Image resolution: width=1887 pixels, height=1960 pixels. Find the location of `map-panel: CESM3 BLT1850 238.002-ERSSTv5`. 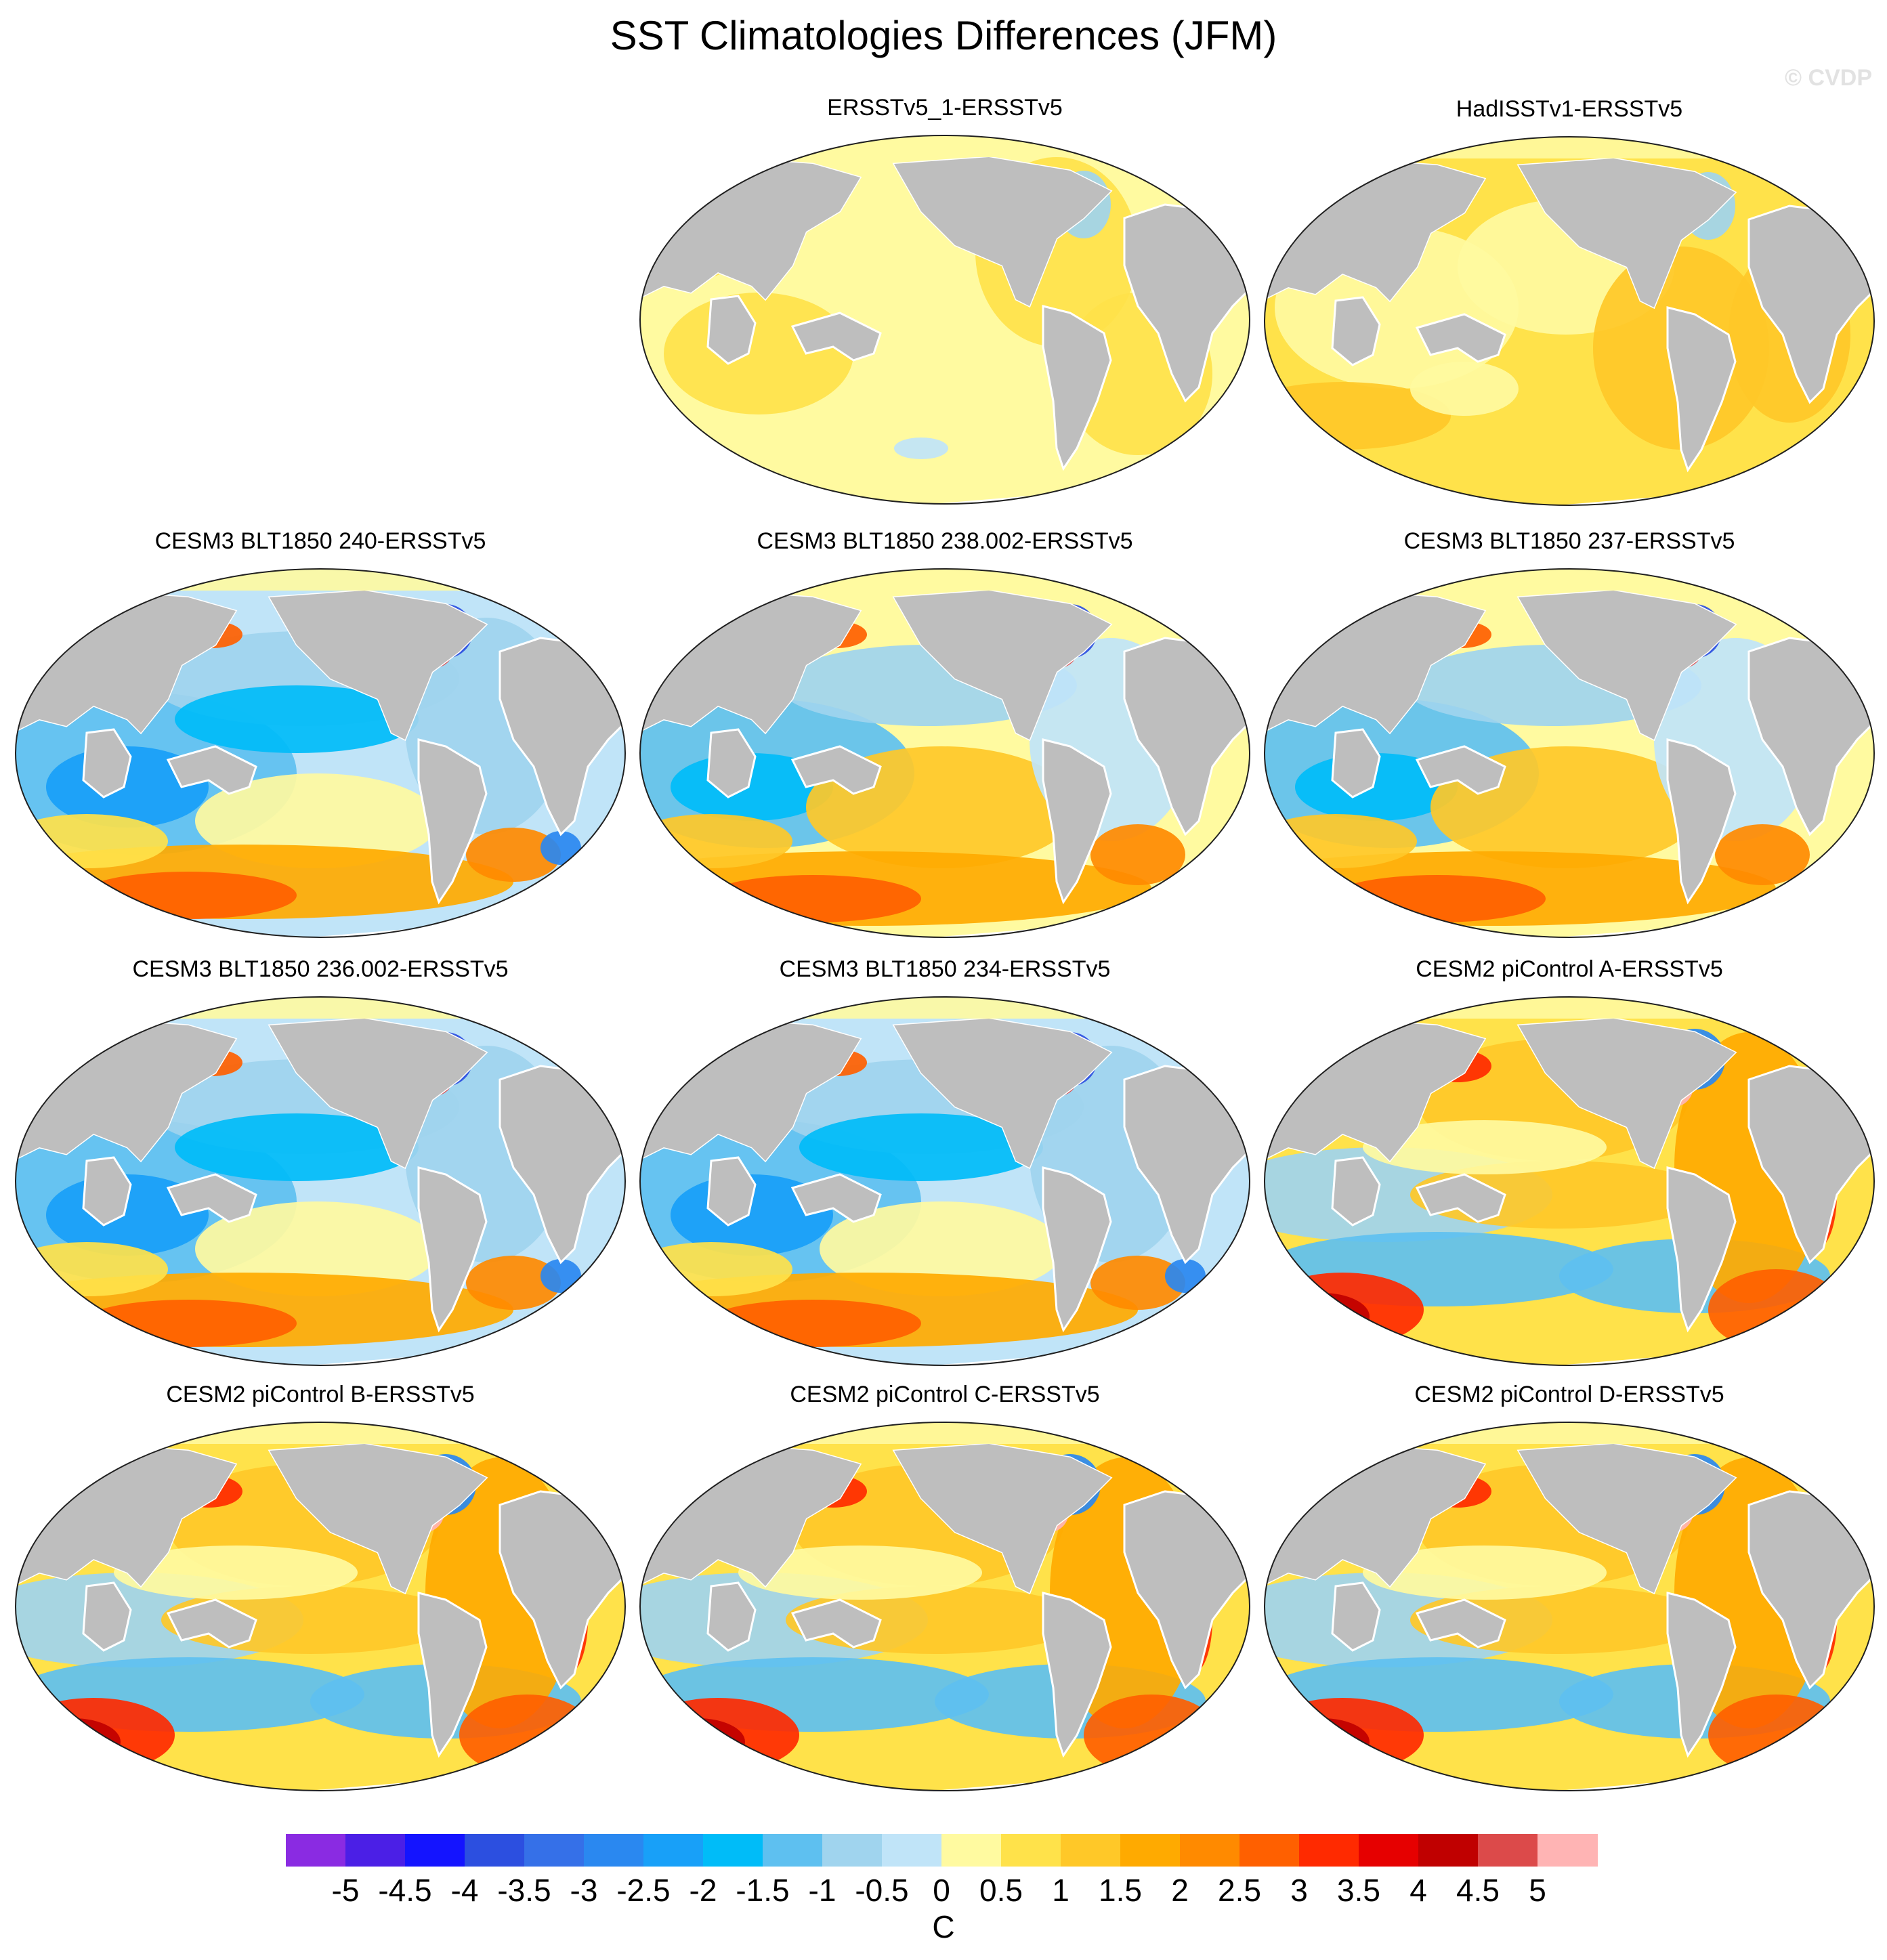

map-panel: CESM3 BLT1850 238.002-ERSSTv5 is located at coordinates (945, 738).